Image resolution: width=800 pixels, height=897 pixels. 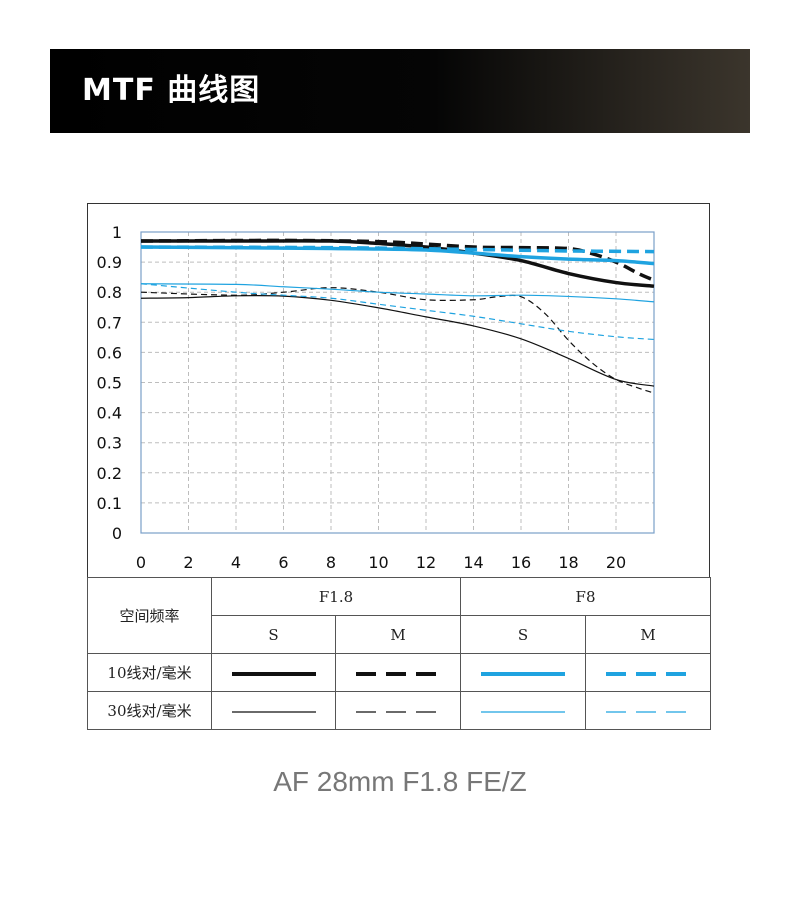 I want to click on y-tick-label: 0.9, so click(x=109, y=262).